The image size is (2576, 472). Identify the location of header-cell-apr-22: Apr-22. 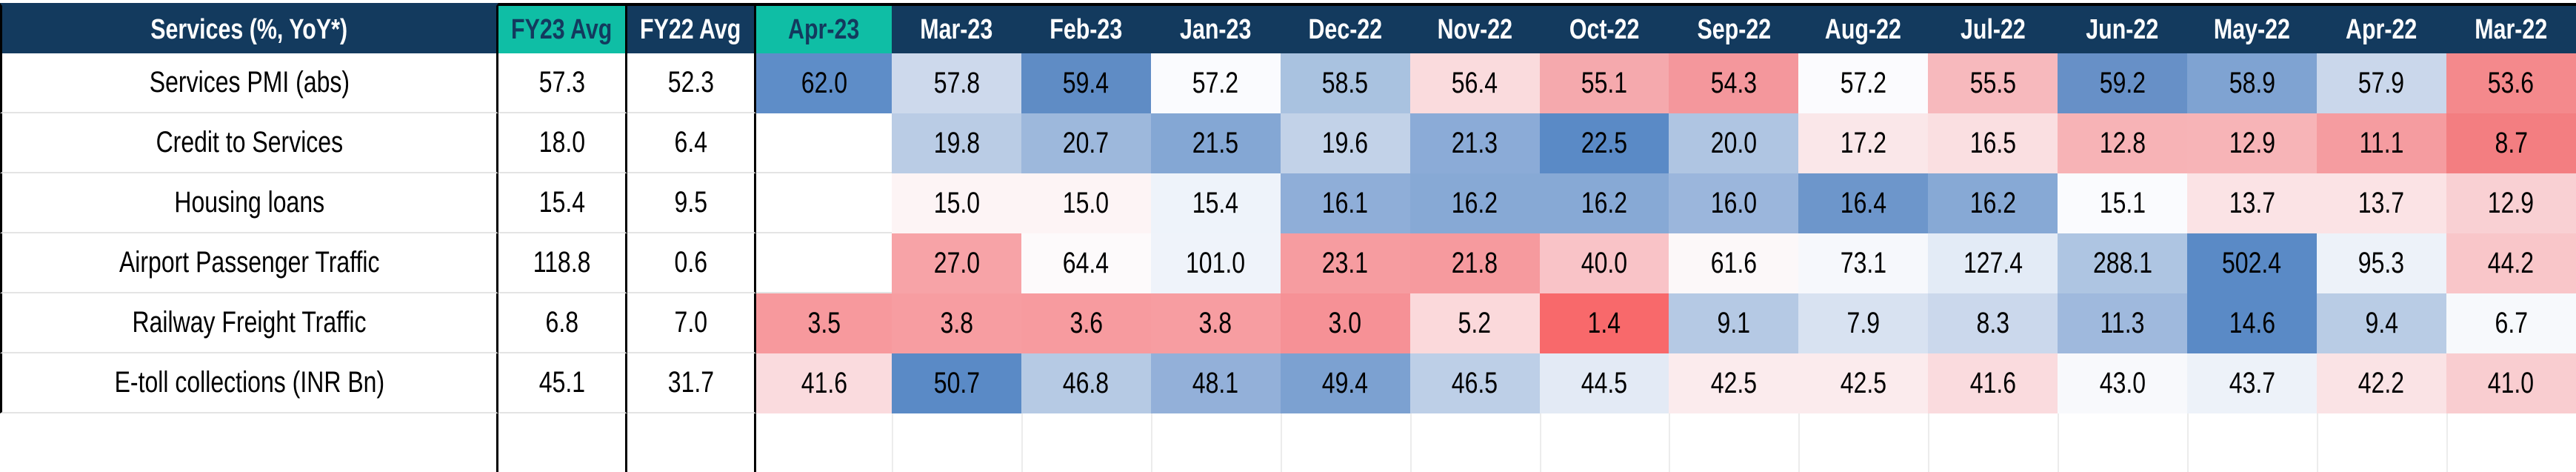
(2381, 28).